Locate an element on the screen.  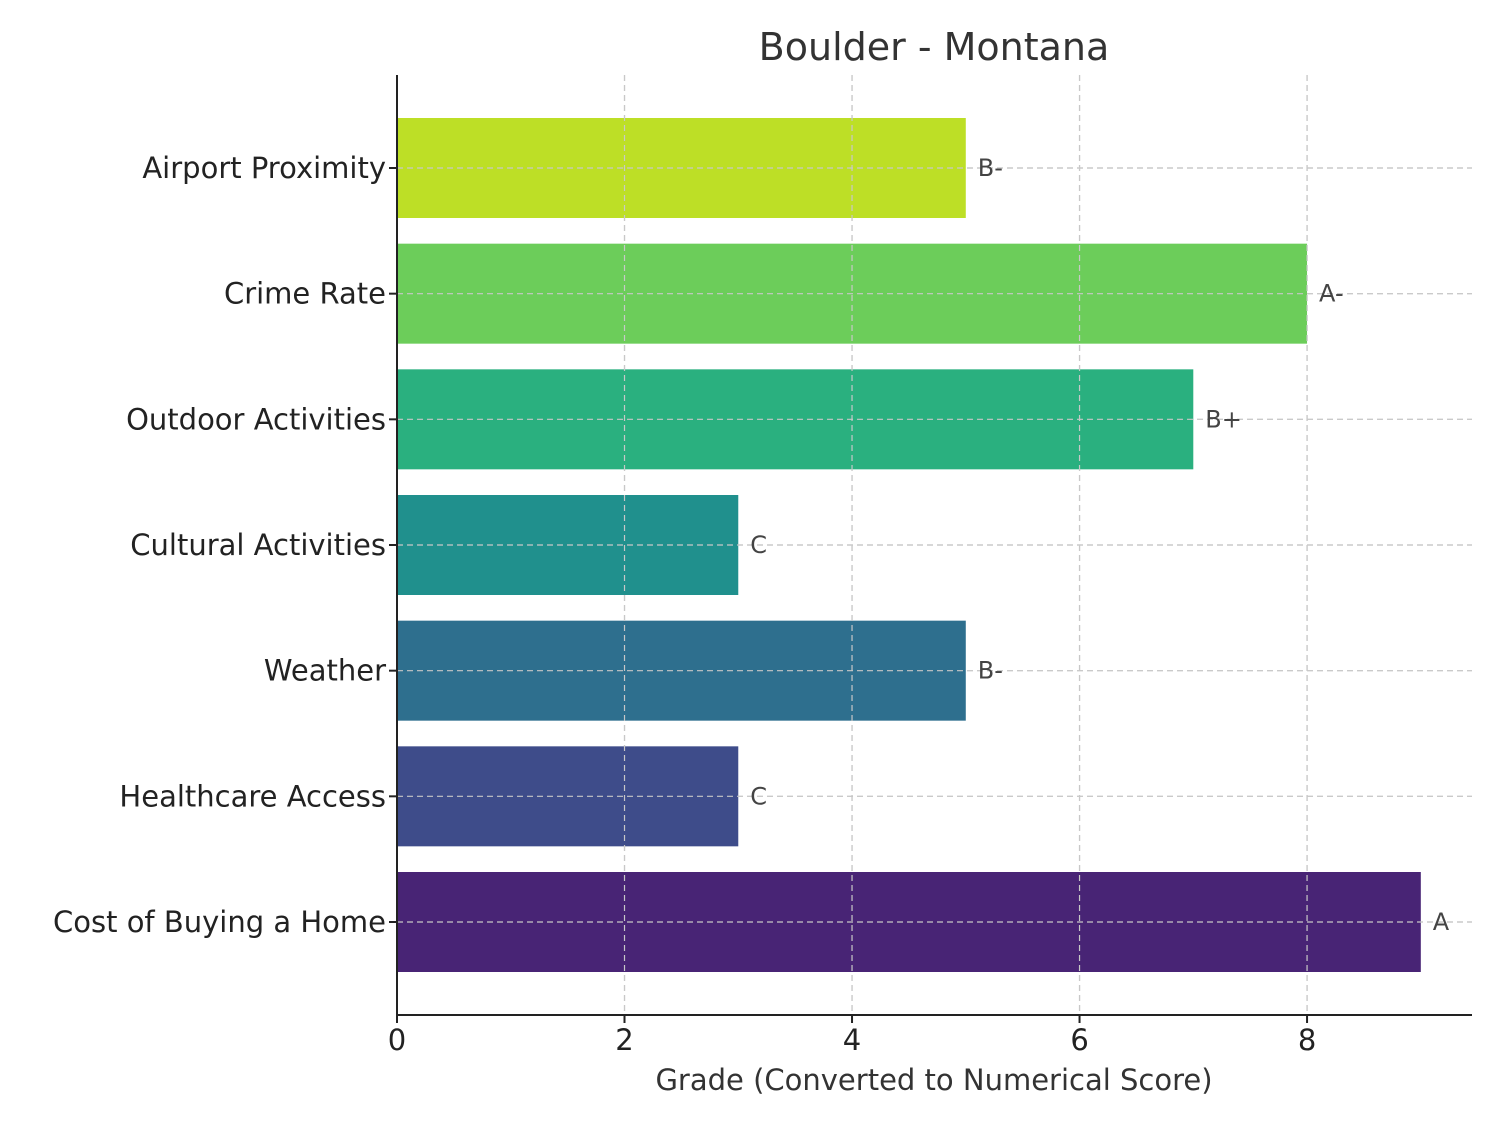
bar is located at coordinates (795, 419).